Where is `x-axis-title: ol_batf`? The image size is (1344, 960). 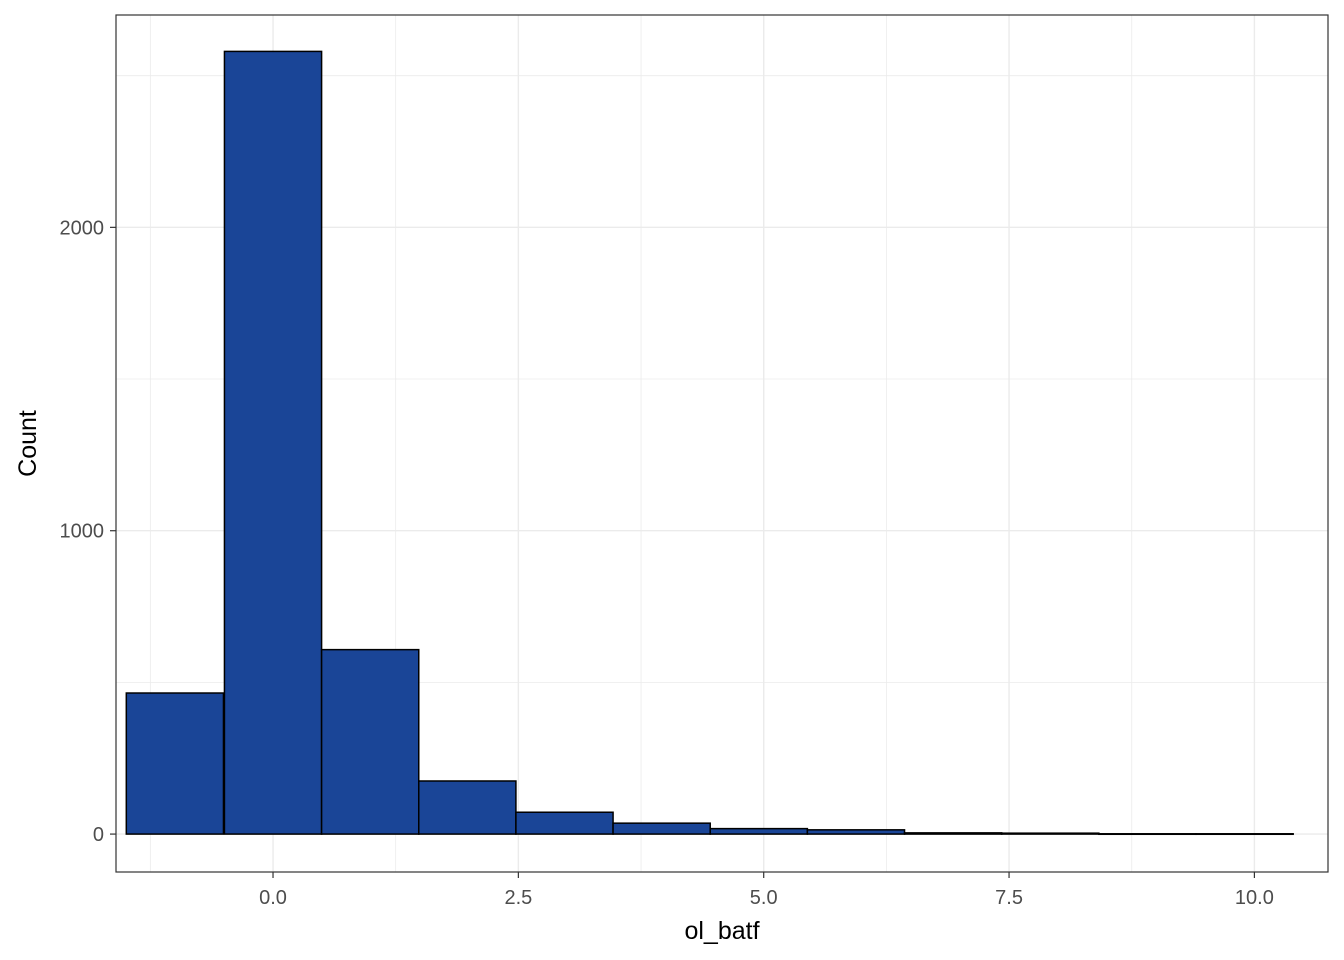
x-axis-title: ol_batf is located at coordinates (721, 931).